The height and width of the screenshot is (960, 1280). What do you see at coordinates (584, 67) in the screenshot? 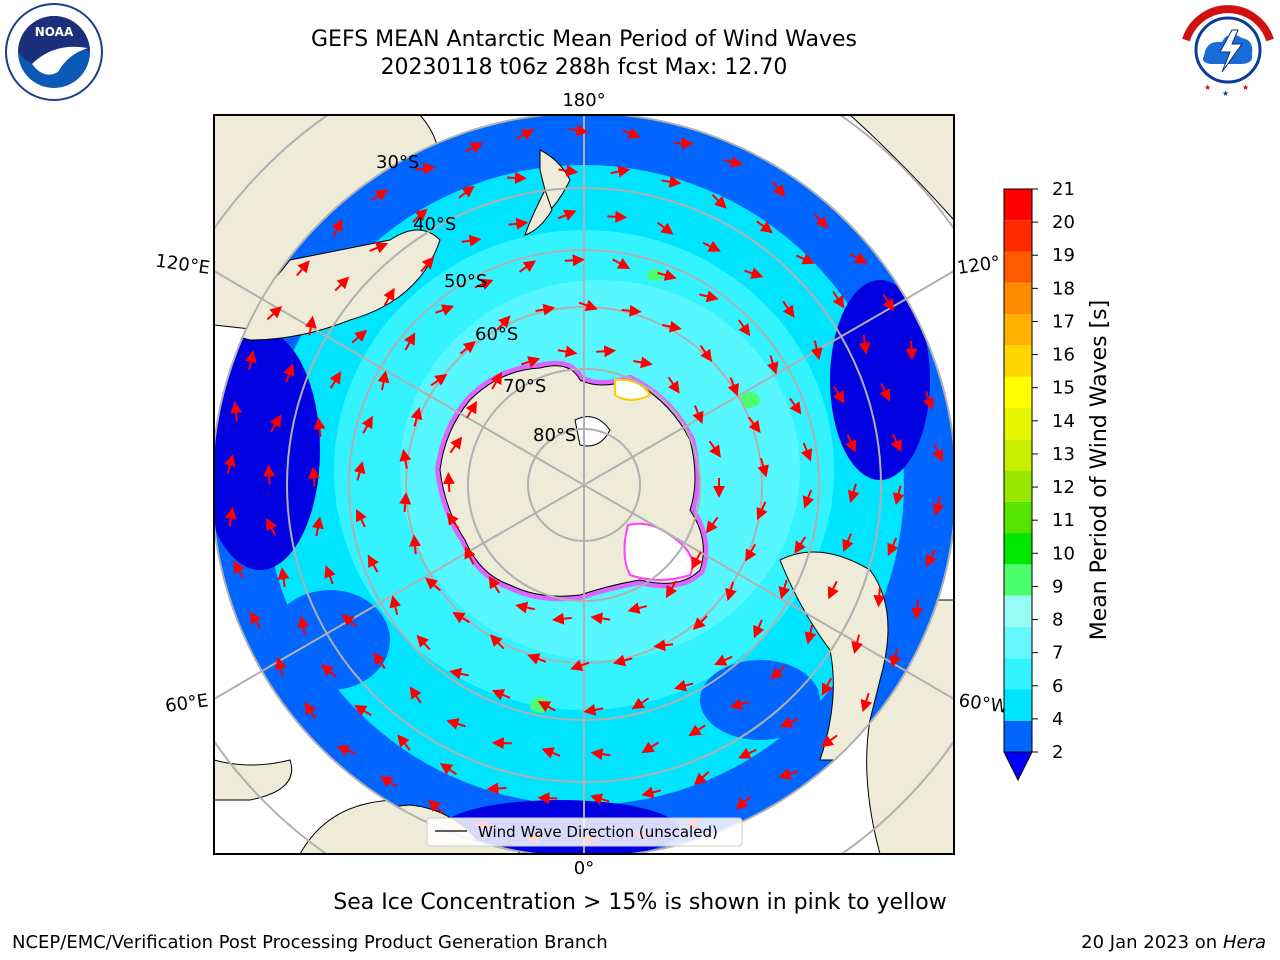
I see `chart-subtitle: 20230118 t06z 288h fcst Max: 12.70` at bounding box center [584, 67].